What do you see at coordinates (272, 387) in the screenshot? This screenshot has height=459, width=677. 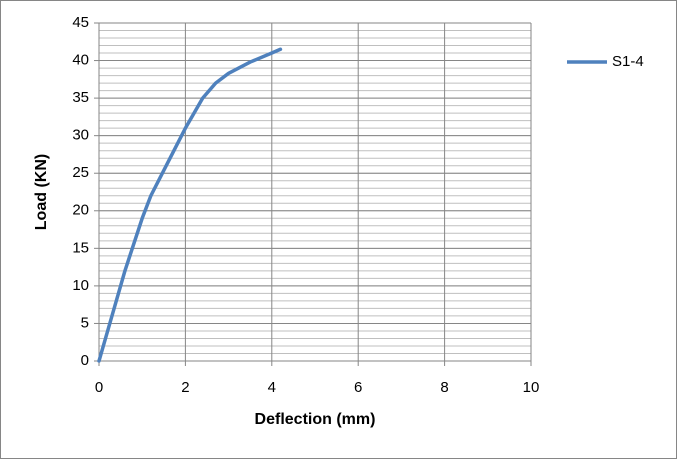 I see `x-tick-label: 4` at bounding box center [272, 387].